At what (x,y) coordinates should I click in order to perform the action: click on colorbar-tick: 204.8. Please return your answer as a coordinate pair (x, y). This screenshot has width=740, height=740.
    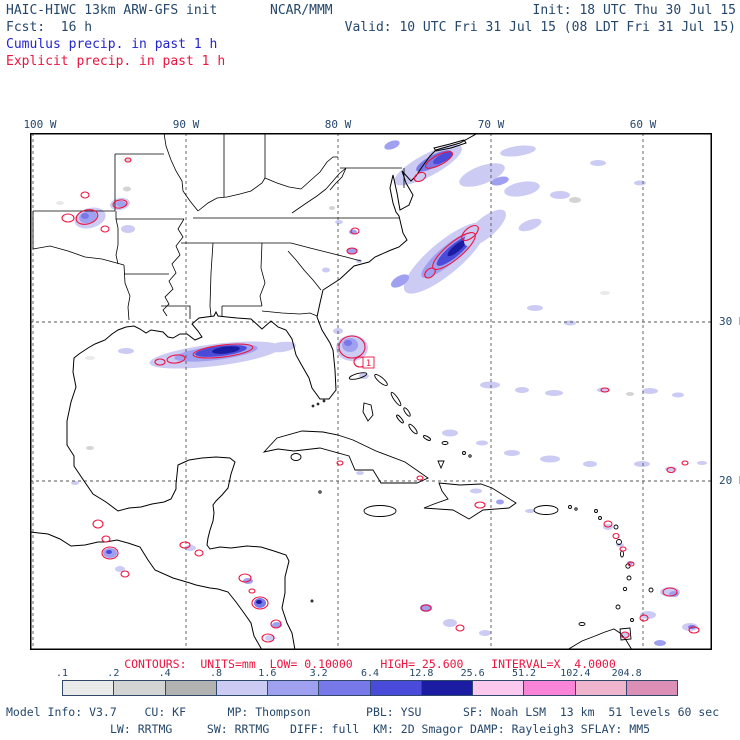
    Looking at the image, I should click on (626, 673).